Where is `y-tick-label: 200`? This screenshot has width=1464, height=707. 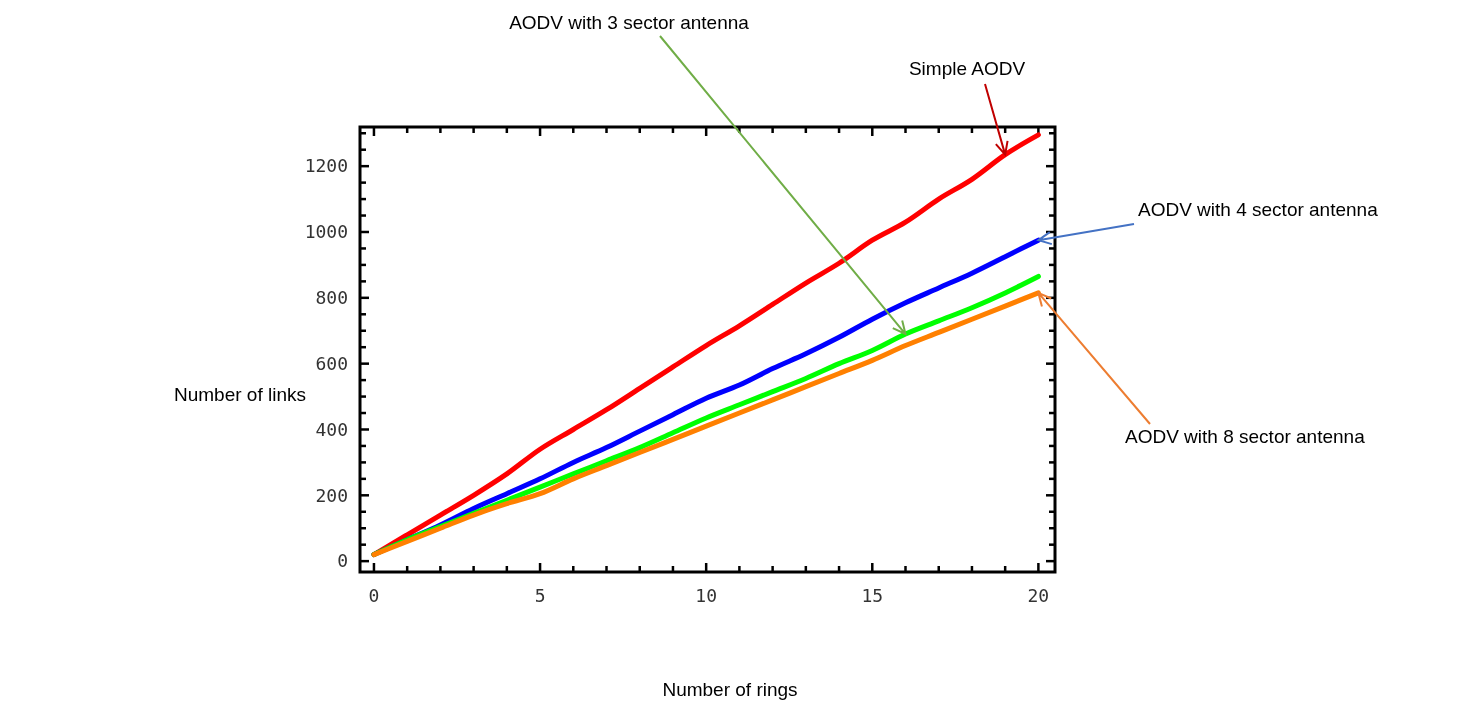
y-tick-label: 200 is located at coordinates (331, 495).